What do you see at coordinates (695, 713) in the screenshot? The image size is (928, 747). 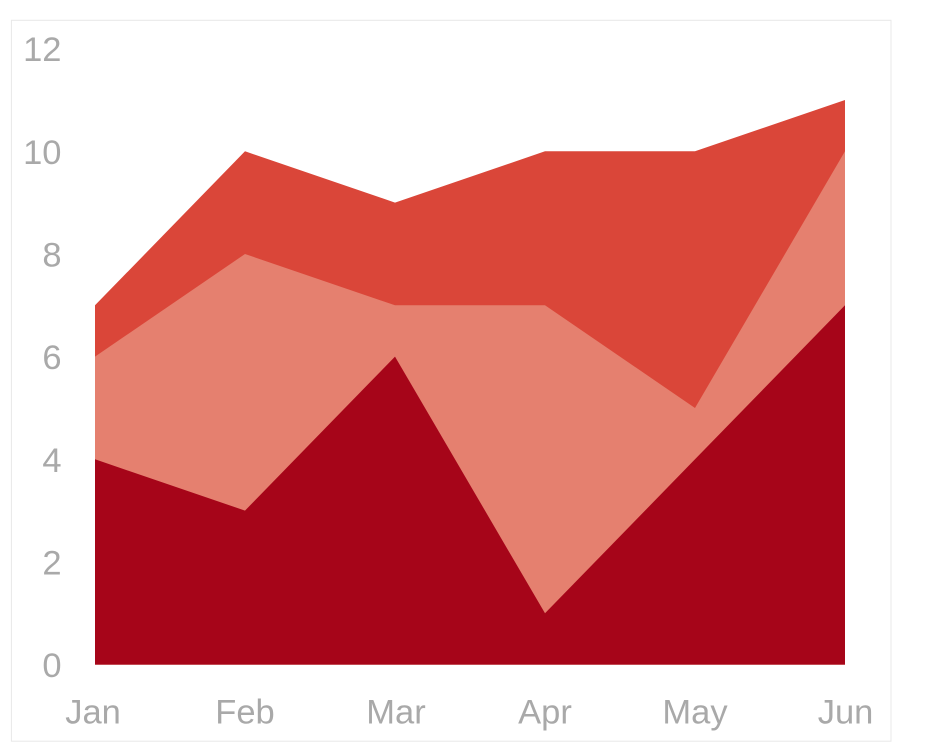 I see `svg-text: May` at bounding box center [695, 713].